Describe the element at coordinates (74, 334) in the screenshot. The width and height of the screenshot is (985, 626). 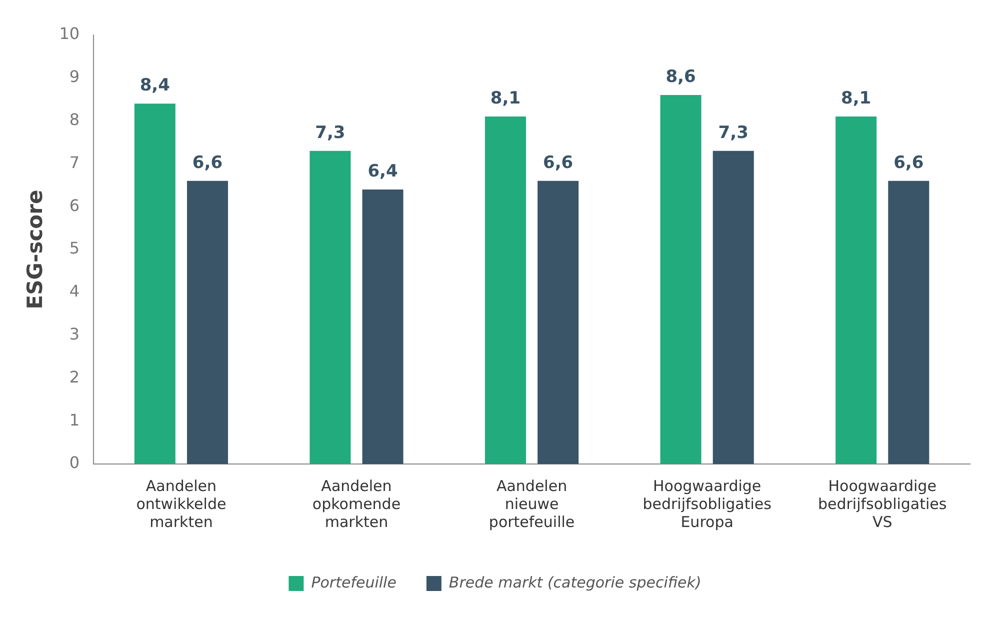
I see `y-tick-label: 3` at that location.